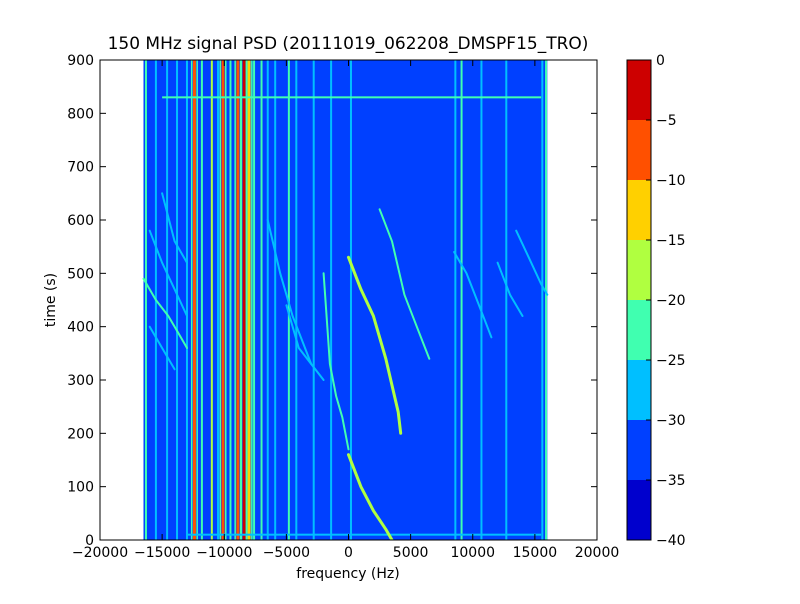 Image resolution: width=800 pixels, height=604 pixels. Describe the element at coordinates (286, 553) in the screenshot. I see `x-tick-label: −5000` at that location.